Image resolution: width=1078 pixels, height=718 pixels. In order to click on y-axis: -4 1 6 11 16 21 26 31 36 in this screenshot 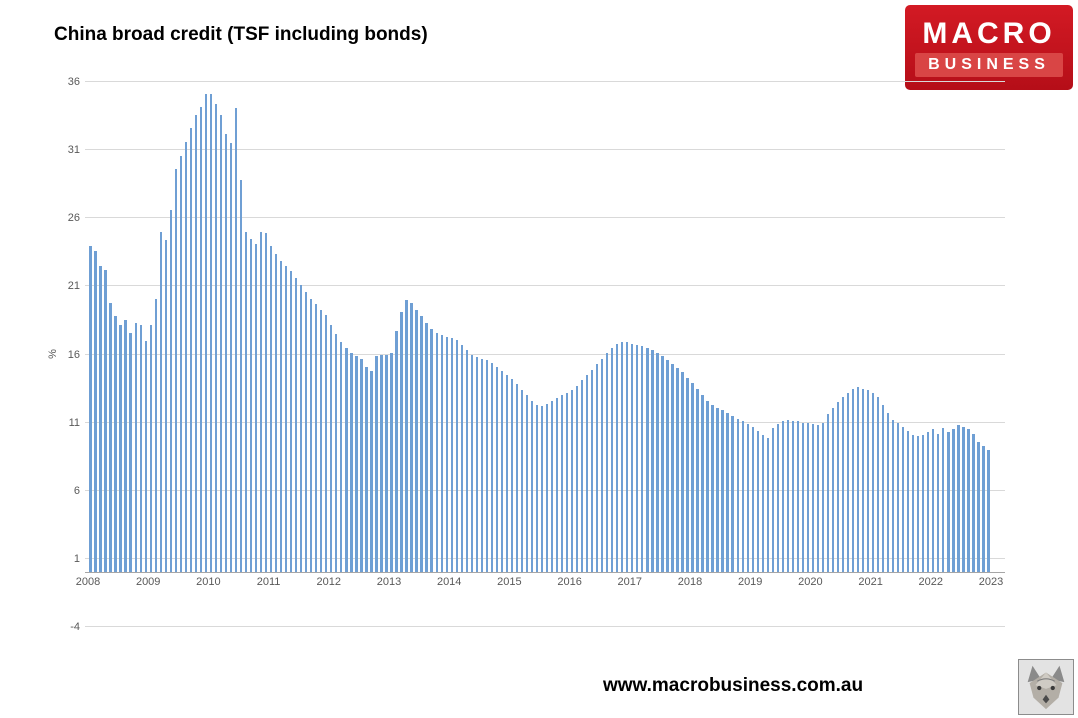, I will do `click(59, 354)`.